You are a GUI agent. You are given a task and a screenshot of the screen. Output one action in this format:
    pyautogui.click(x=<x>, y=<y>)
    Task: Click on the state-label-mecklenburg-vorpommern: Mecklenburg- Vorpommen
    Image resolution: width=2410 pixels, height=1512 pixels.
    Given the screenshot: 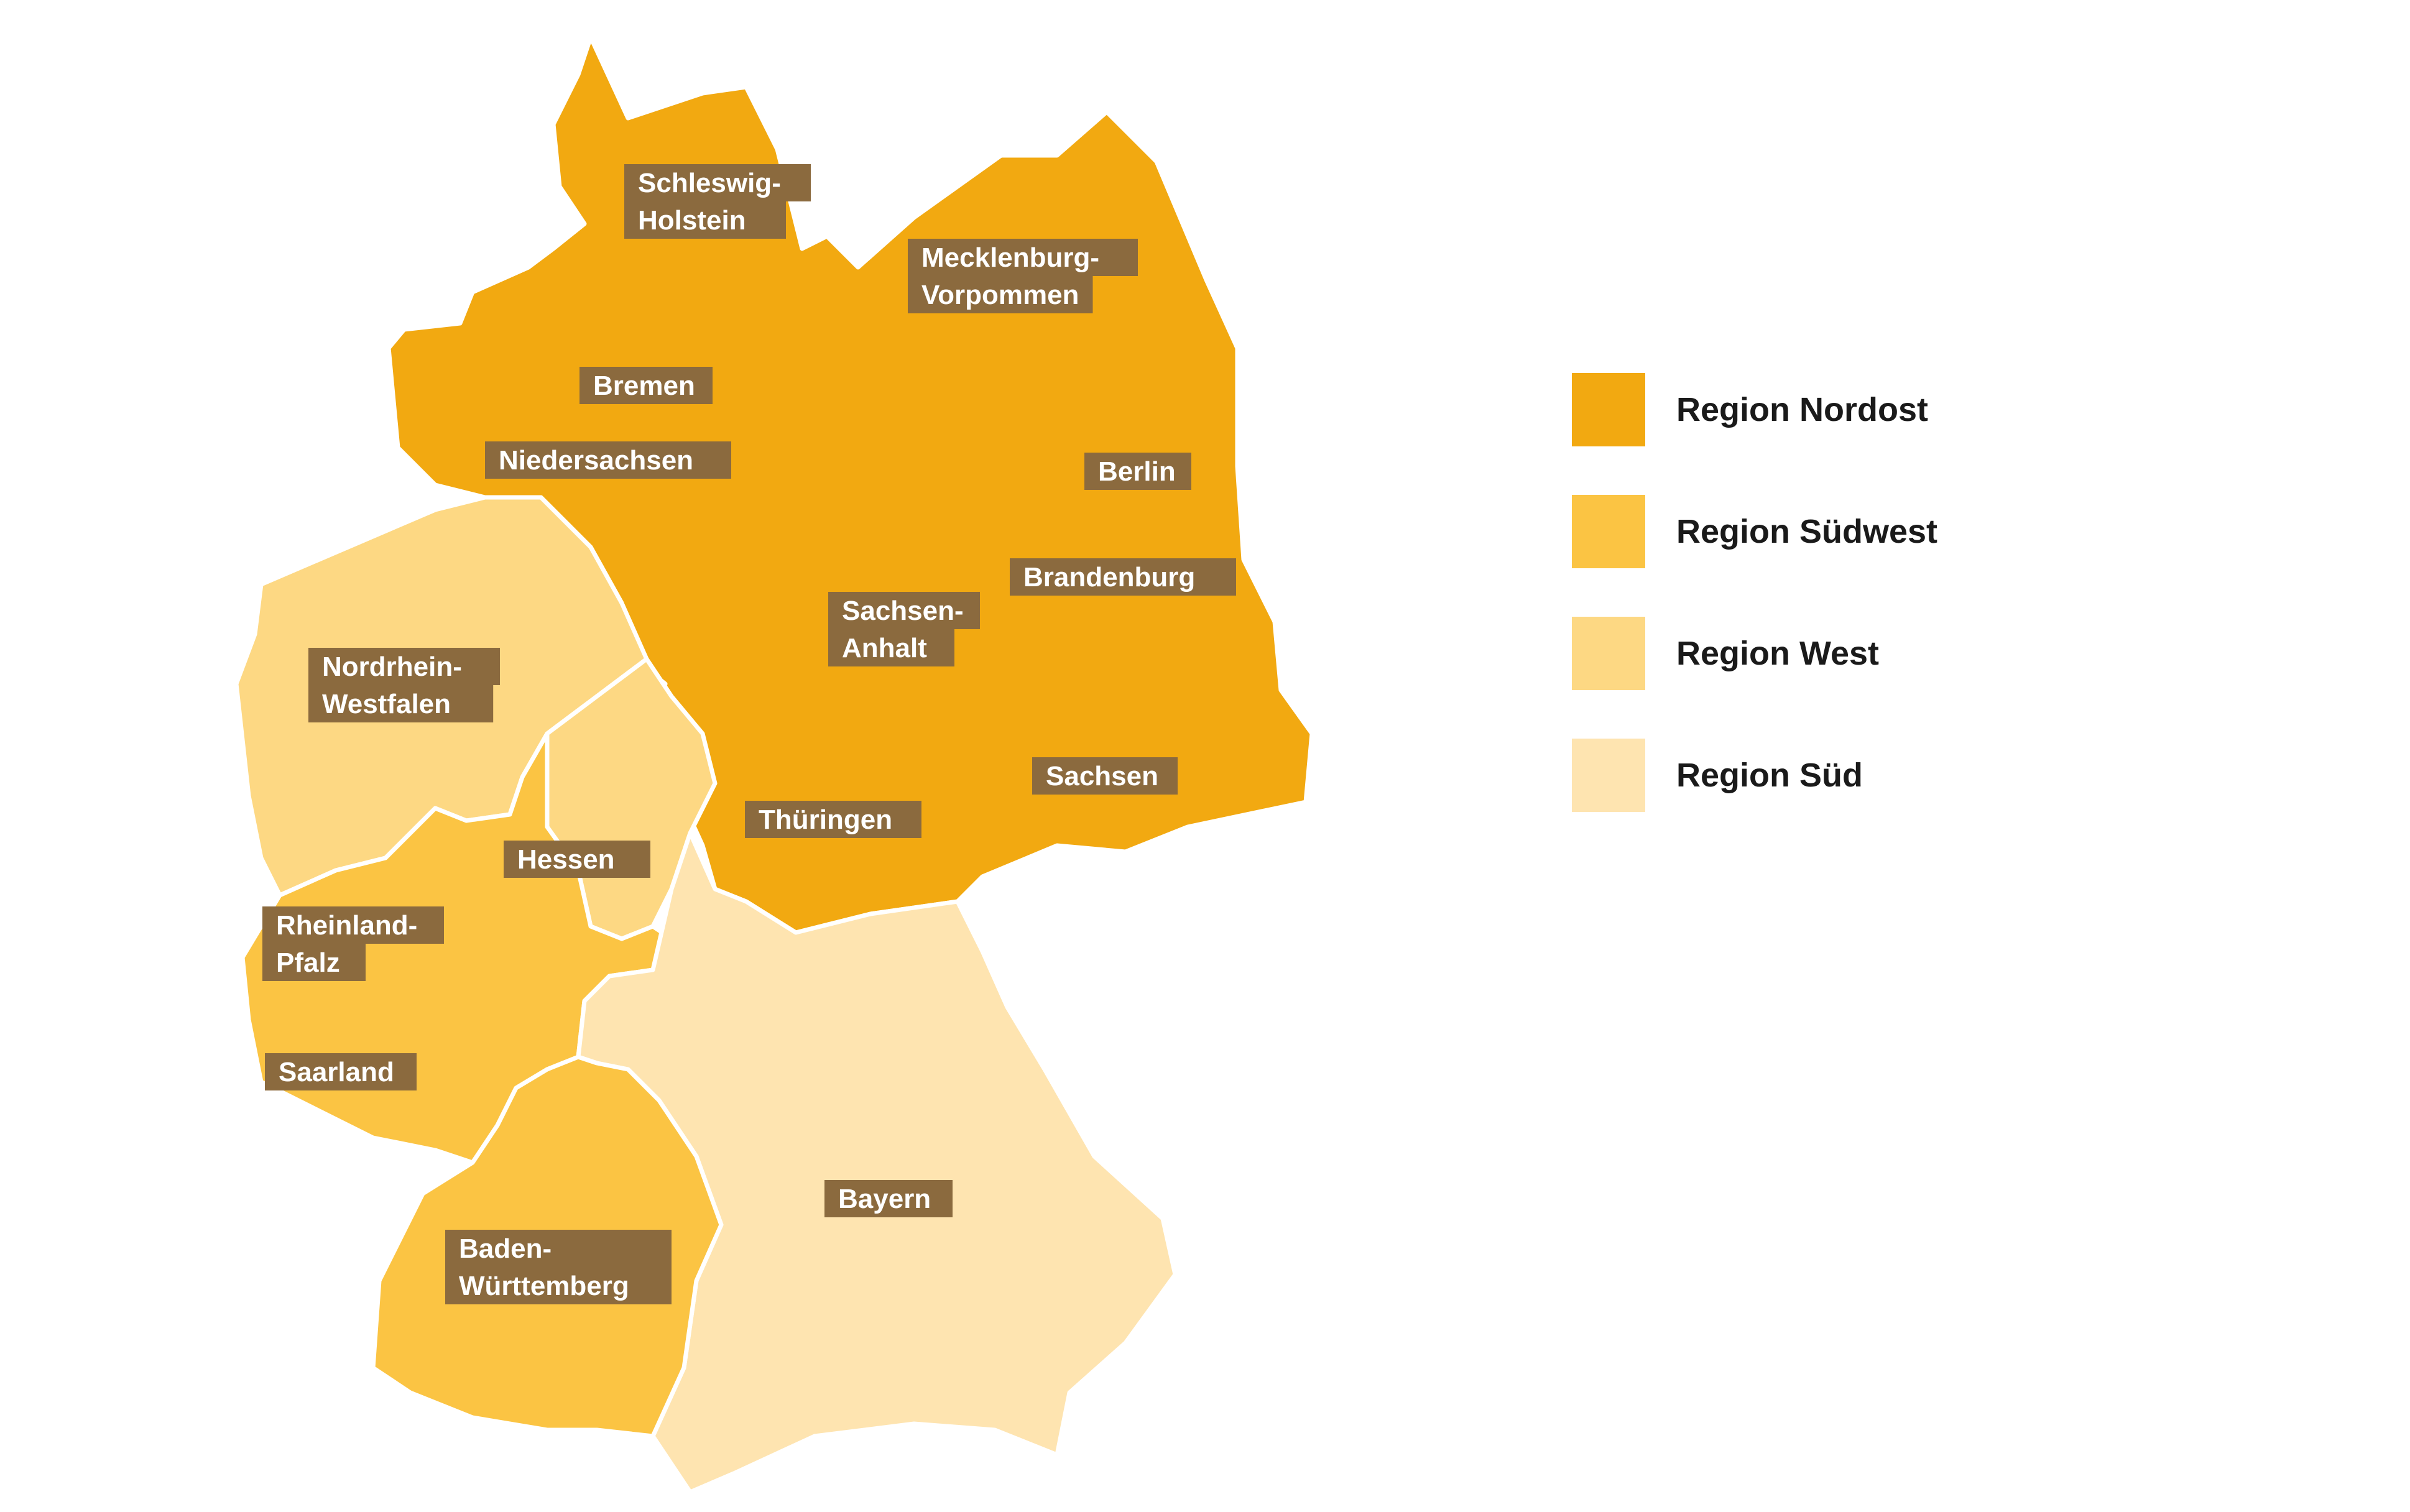 What is the action you would take?
    pyautogui.click(x=1023, y=276)
    